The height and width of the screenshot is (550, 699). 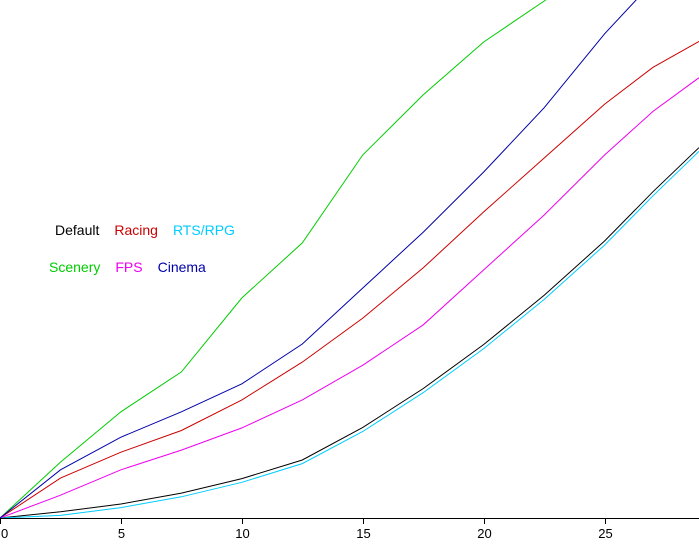 I want to click on legend-row-2: Scenery FPS Cinema, so click(x=142, y=267).